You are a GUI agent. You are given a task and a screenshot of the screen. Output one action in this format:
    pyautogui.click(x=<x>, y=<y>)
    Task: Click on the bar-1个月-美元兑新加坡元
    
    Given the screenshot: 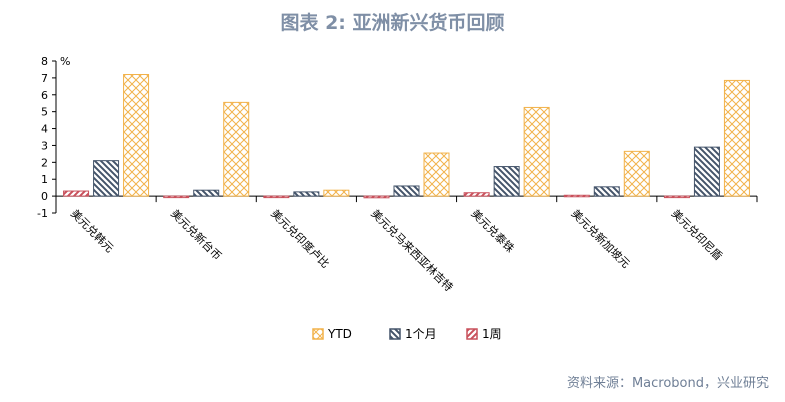 What is the action you would take?
    pyautogui.click(x=606, y=191)
    